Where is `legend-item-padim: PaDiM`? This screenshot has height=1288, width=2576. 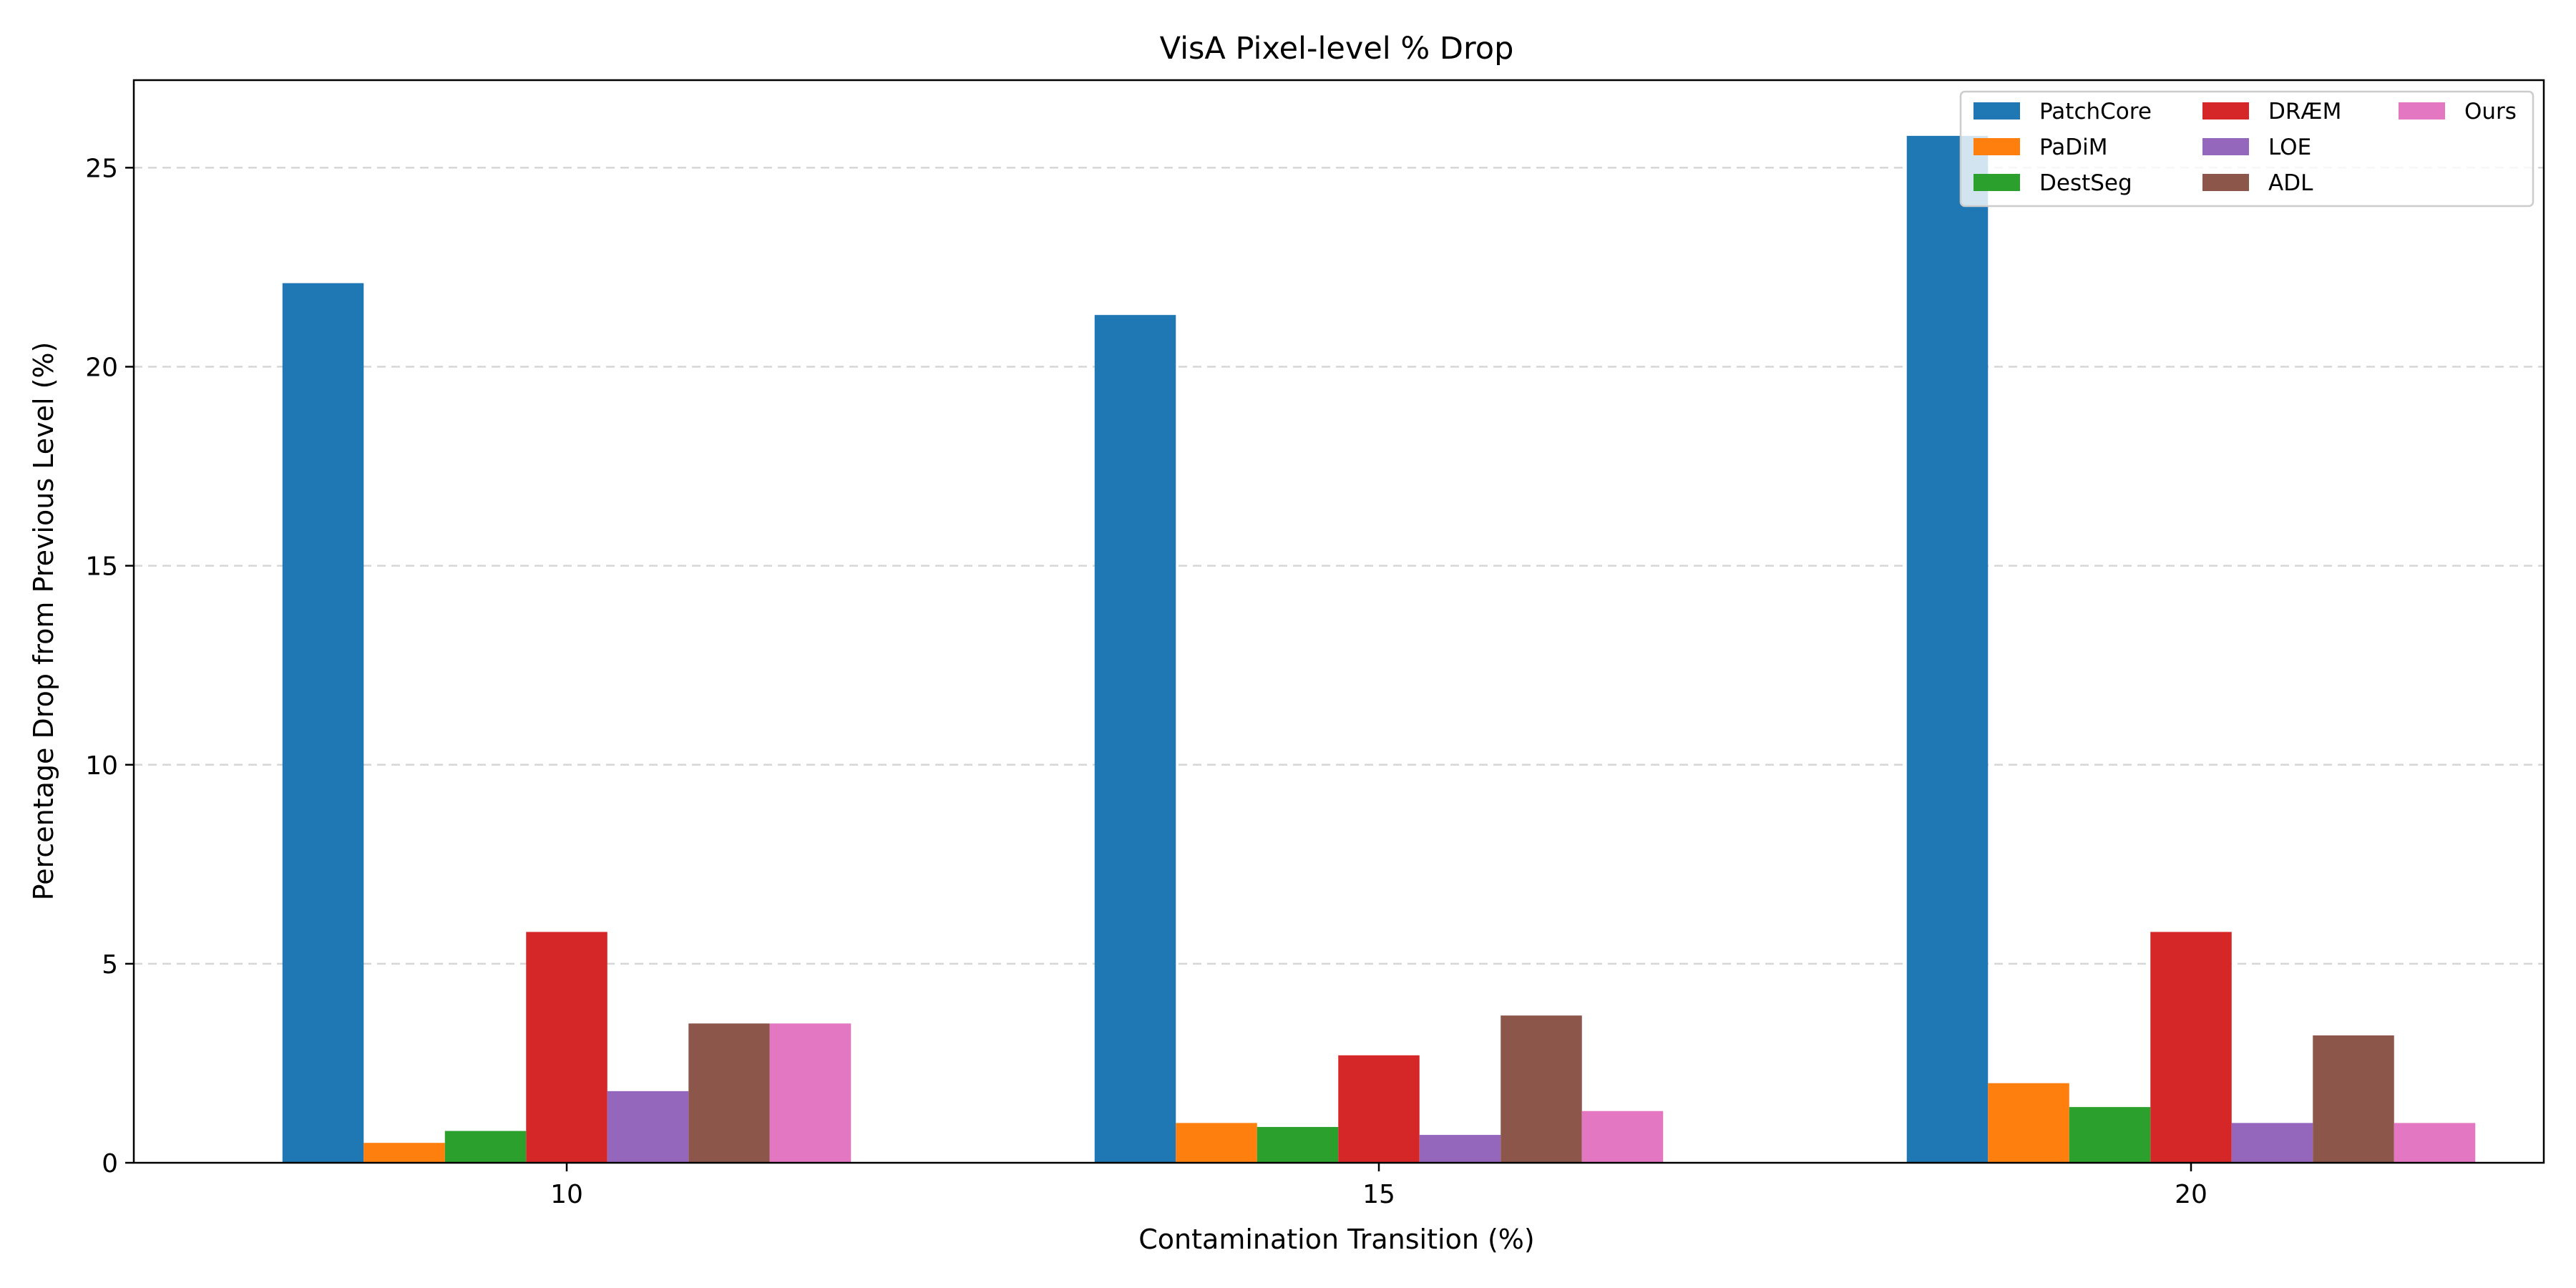
legend-item-padim: PaDiM is located at coordinates (2041, 147).